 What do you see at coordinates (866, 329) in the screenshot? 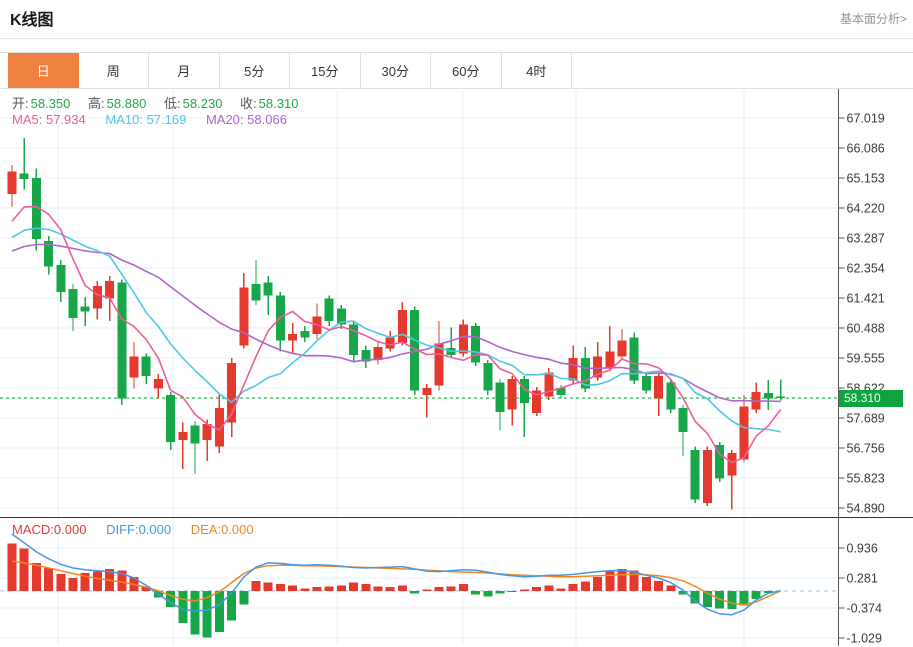
I see `svg-text: 60.488` at bounding box center [866, 329].